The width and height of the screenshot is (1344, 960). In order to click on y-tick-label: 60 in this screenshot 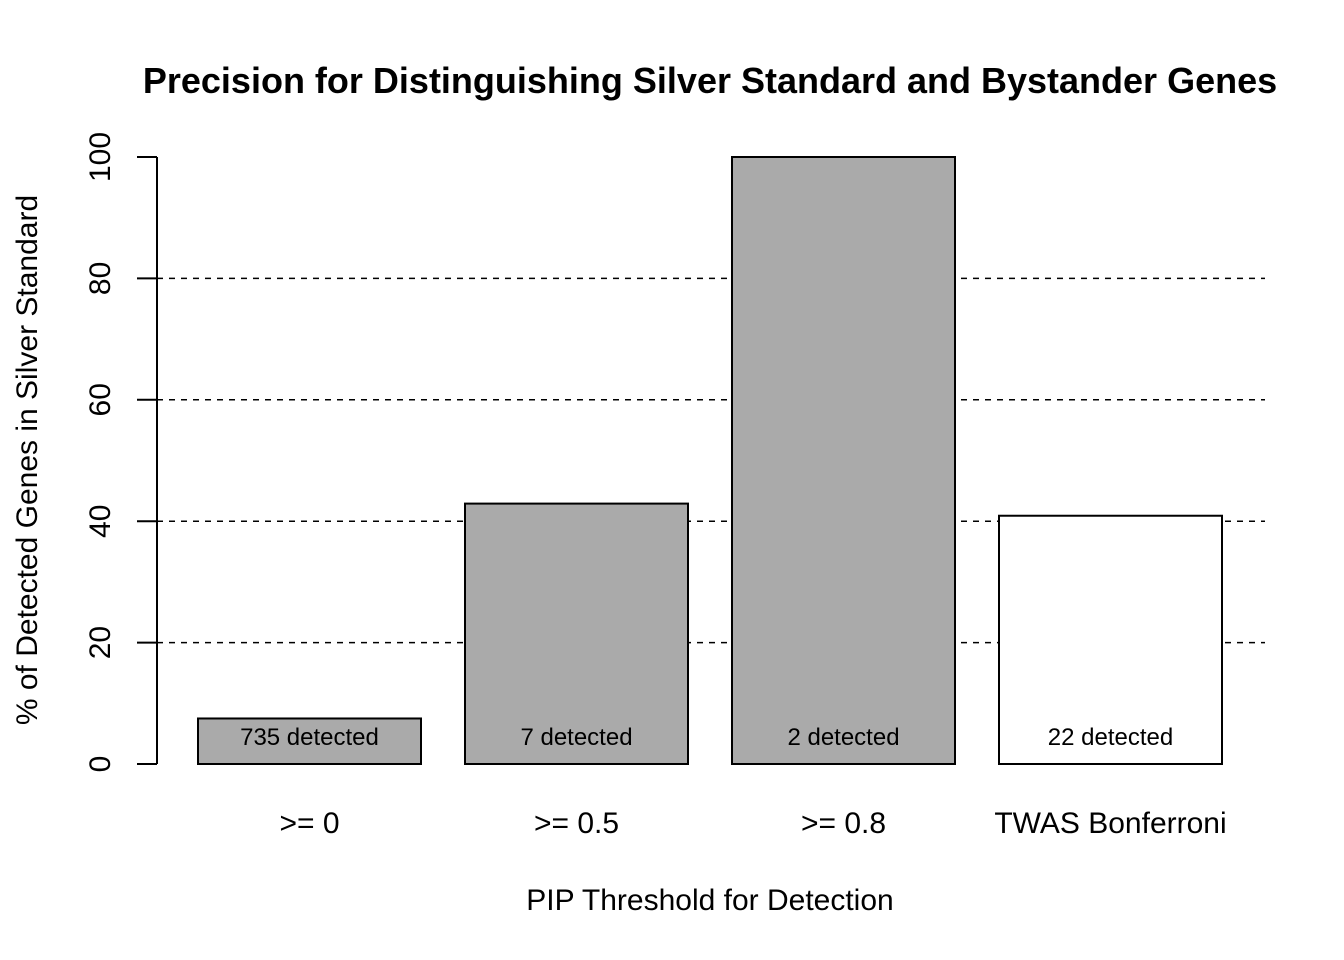, I will do `click(100, 399)`.